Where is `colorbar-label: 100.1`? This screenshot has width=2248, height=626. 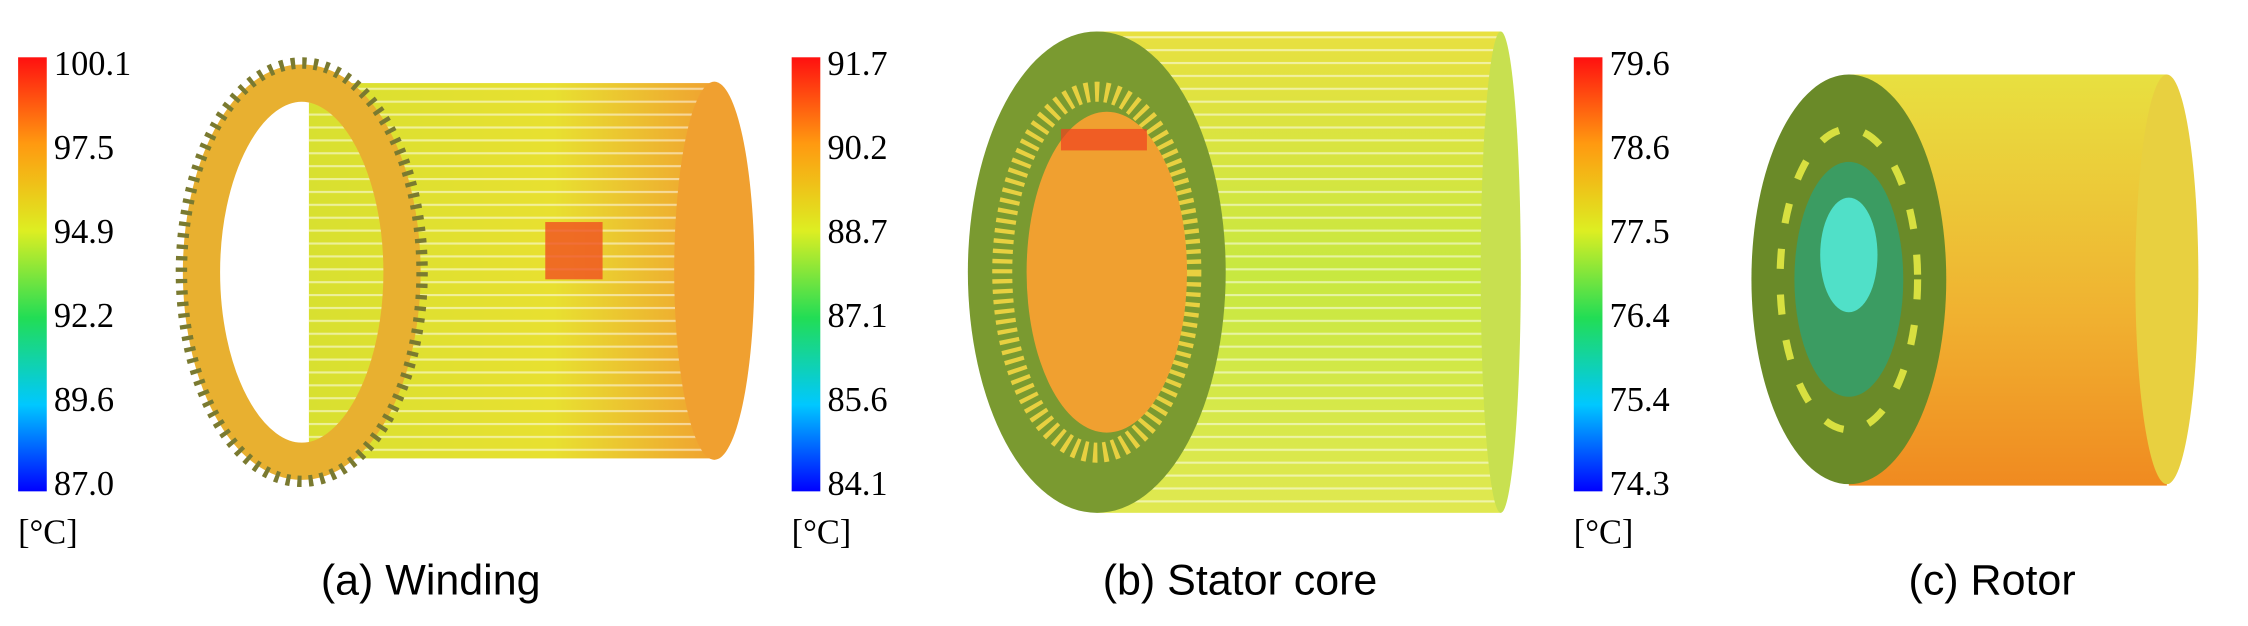 colorbar-label: 100.1 is located at coordinates (92, 64).